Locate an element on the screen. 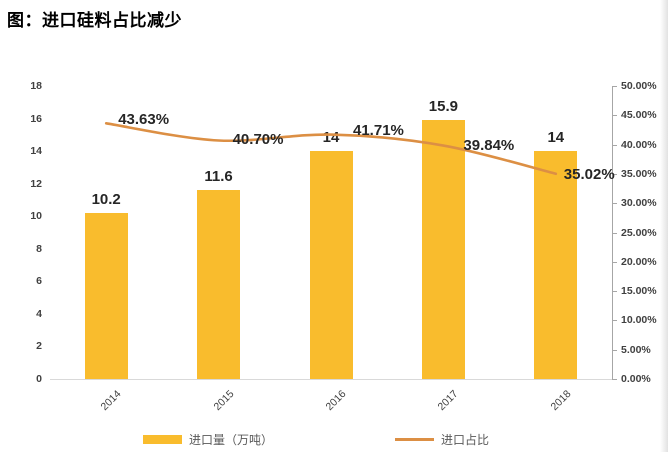 The image size is (668, 452). left-axis-tick-label: 18 is located at coordinates (36, 86).